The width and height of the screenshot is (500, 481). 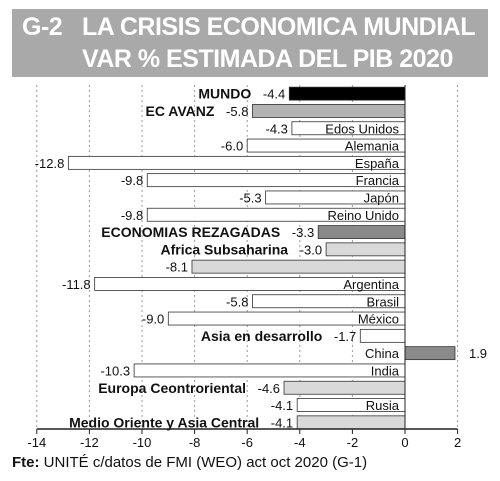 What do you see at coordinates (250, 197) in the screenshot?
I see `value-label: -5.3` at bounding box center [250, 197].